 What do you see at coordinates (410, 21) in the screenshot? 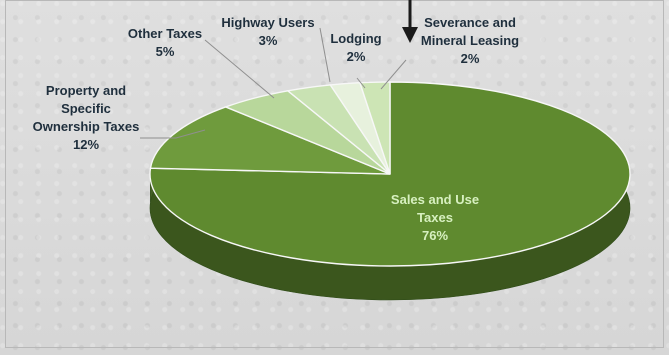
I see `pointer-arrow-group` at bounding box center [410, 21].